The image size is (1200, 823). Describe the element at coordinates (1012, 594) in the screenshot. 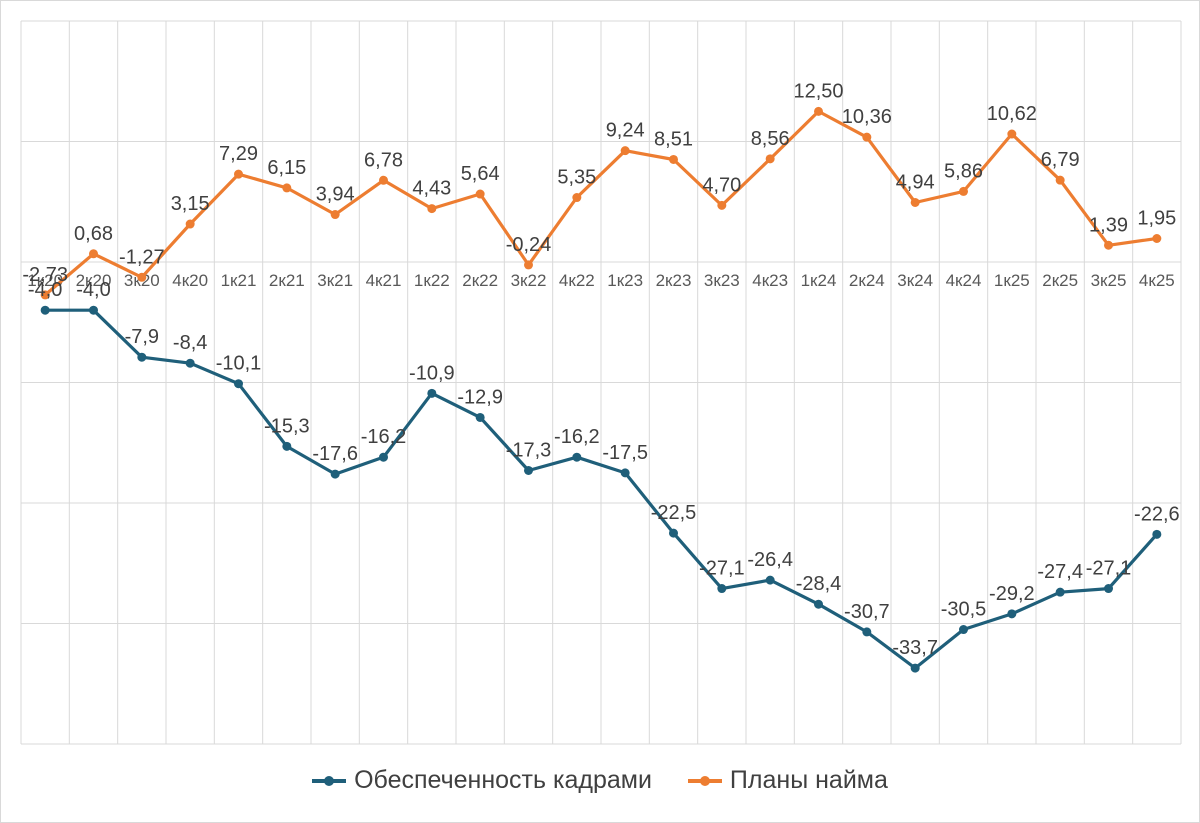

I see `data-label: -29,2` at that location.